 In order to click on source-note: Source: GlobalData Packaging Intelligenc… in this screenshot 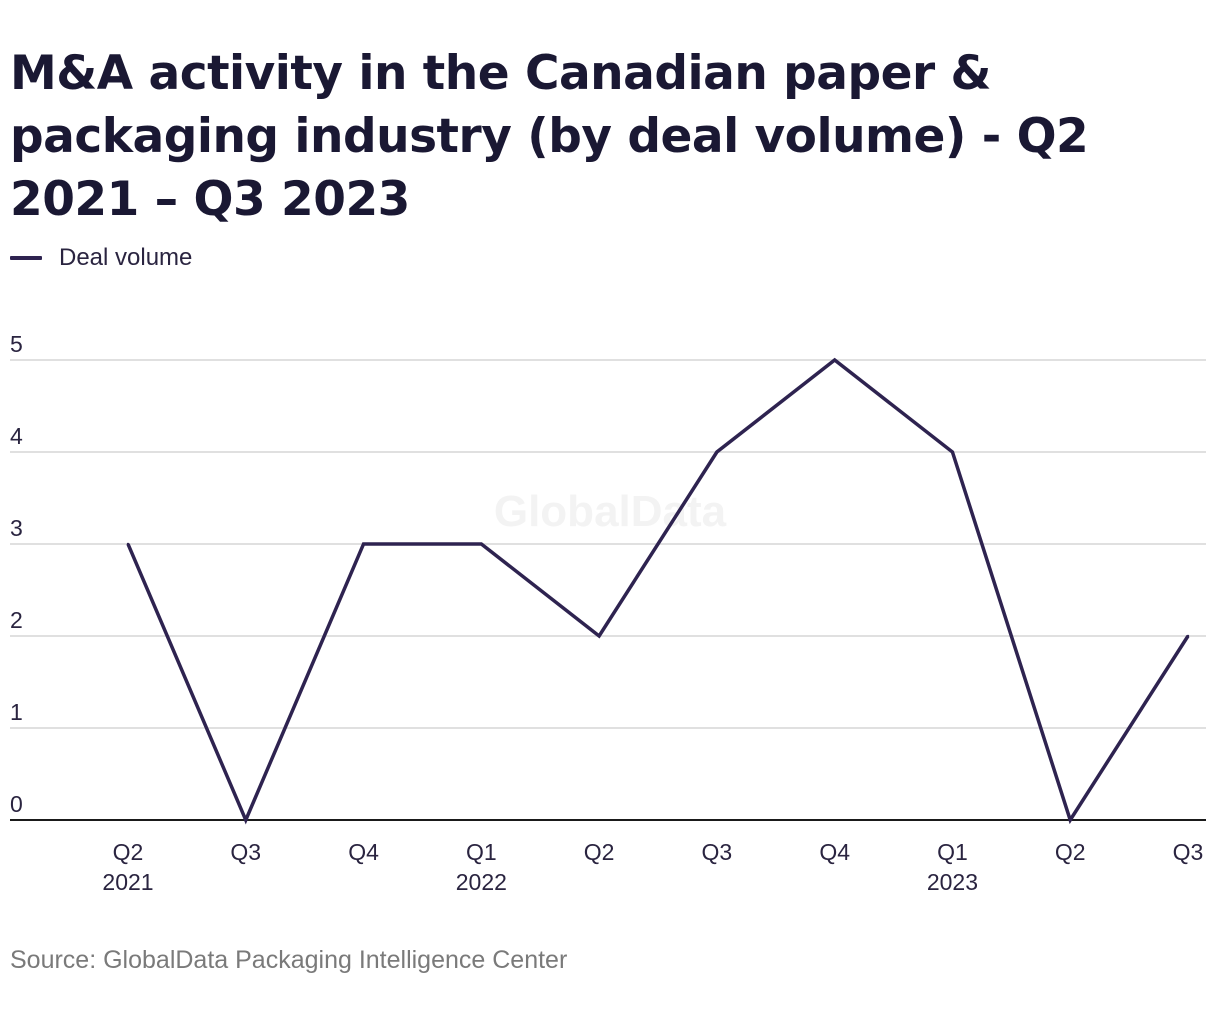, I will do `click(289, 960)`.